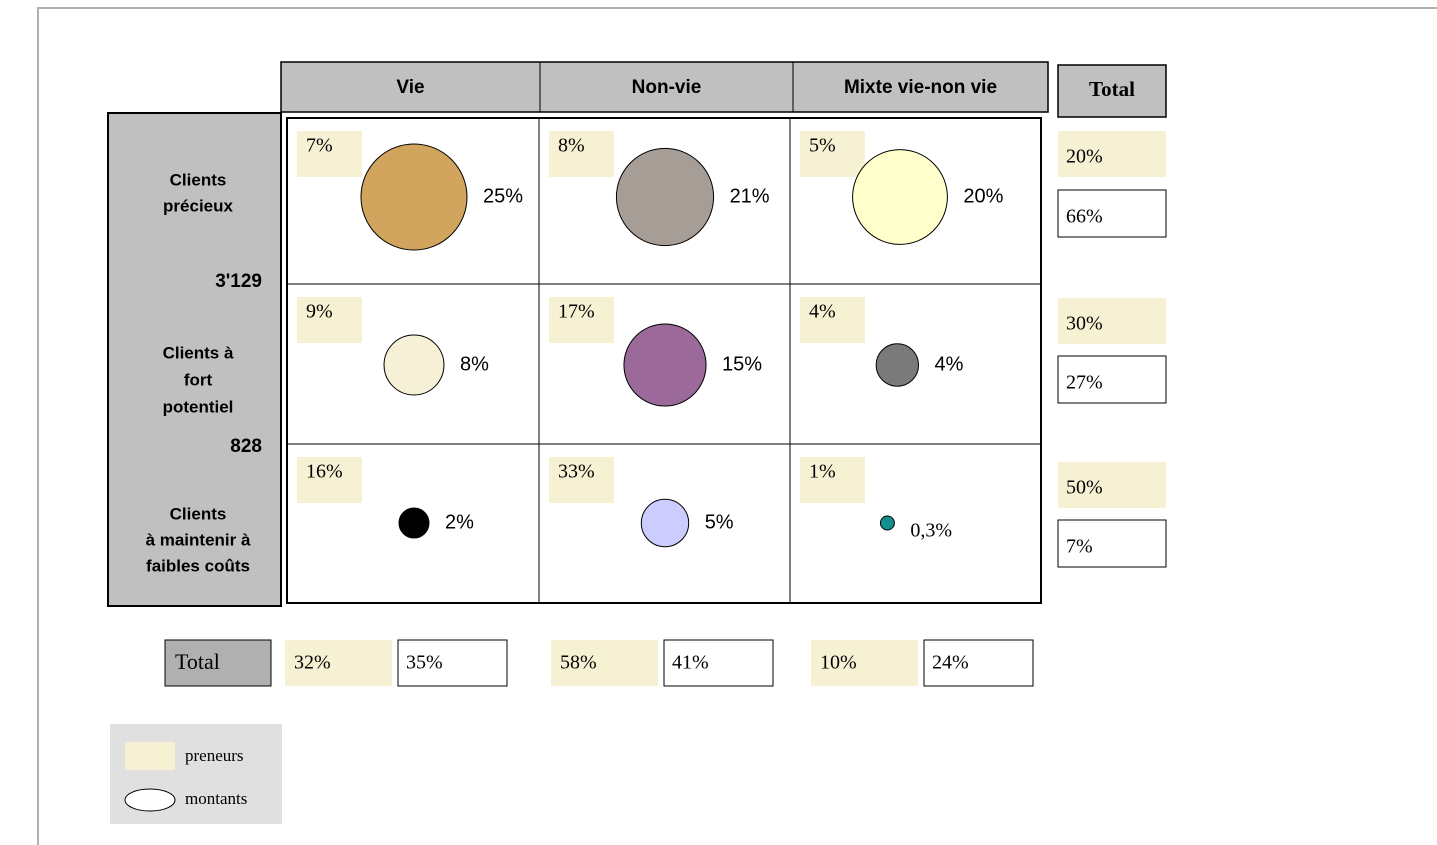 The width and height of the screenshot is (1437, 845). I want to click on preneurs-value: 1%, so click(822, 472).